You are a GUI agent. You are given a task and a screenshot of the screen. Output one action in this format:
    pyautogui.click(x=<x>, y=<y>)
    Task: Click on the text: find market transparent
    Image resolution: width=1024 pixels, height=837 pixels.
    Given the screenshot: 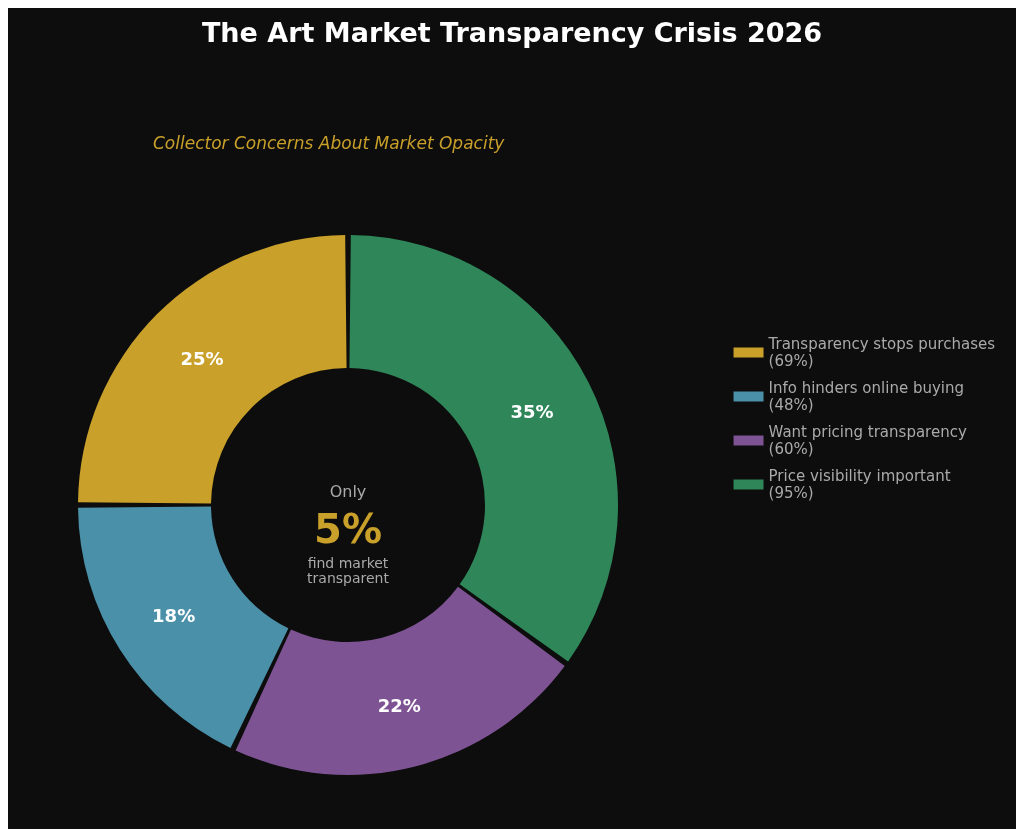 What is the action you would take?
    pyautogui.click(x=348, y=570)
    